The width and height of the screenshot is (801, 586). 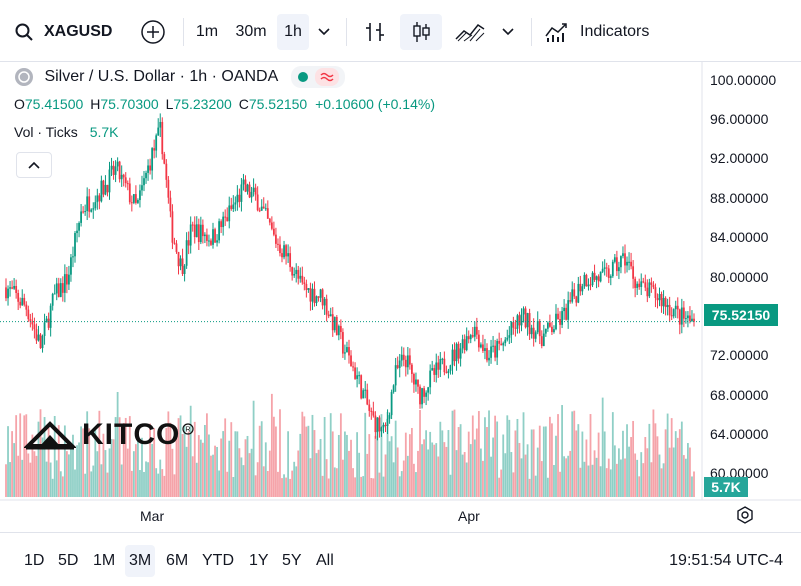 I want to click on range-1d: 1D, so click(x=34, y=560).